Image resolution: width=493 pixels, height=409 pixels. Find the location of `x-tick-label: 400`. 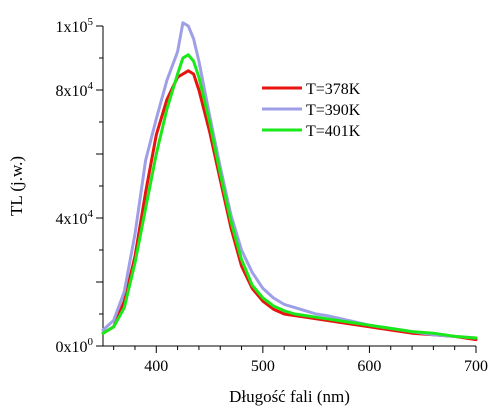

x-tick-label: 400 is located at coordinates (156, 366).